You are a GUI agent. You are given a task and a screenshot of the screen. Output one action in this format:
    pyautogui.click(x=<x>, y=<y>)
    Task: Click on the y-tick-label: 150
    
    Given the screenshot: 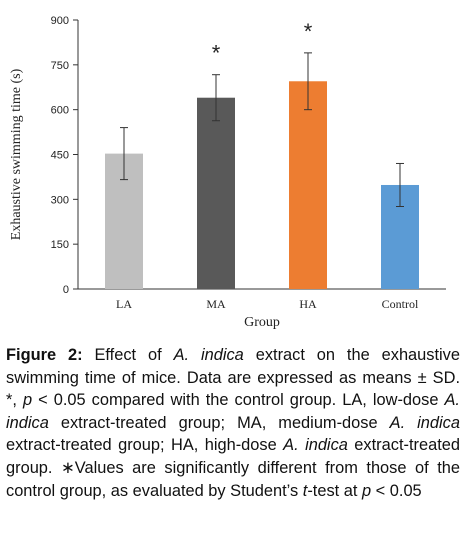 What is the action you would take?
    pyautogui.click(x=60, y=245)
    